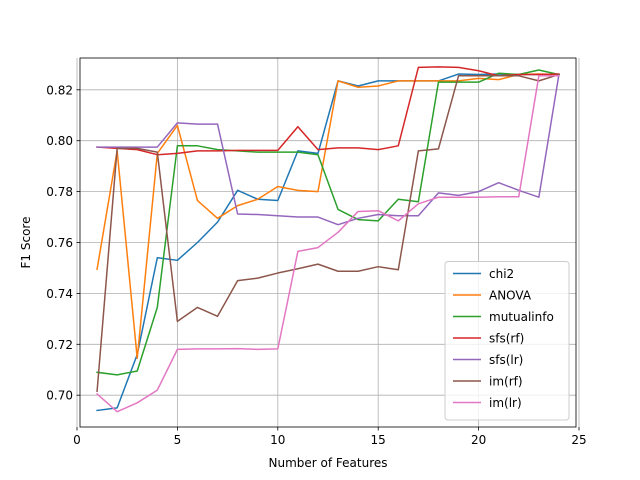 This screenshot has width=640, height=480. Describe the element at coordinates (59, 243) in the screenshot. I see `y-tick-label: 0.76` at that location.